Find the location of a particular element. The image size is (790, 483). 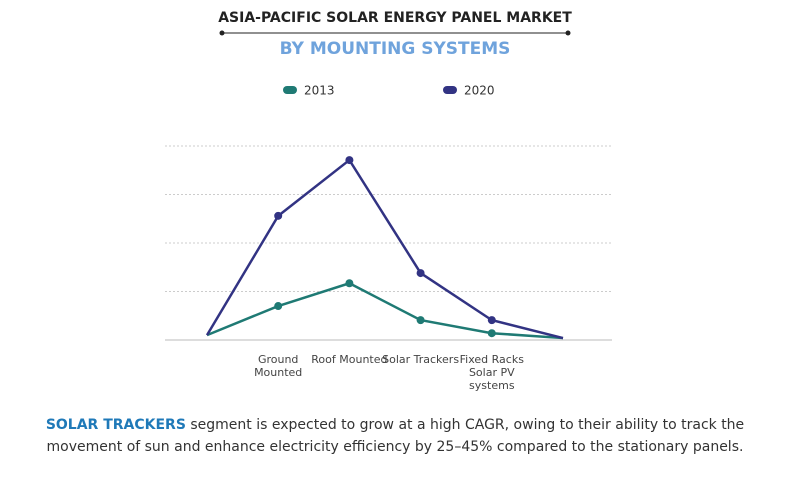

x-tick-label: Solar Trackers is located at coordinates (421, 359).